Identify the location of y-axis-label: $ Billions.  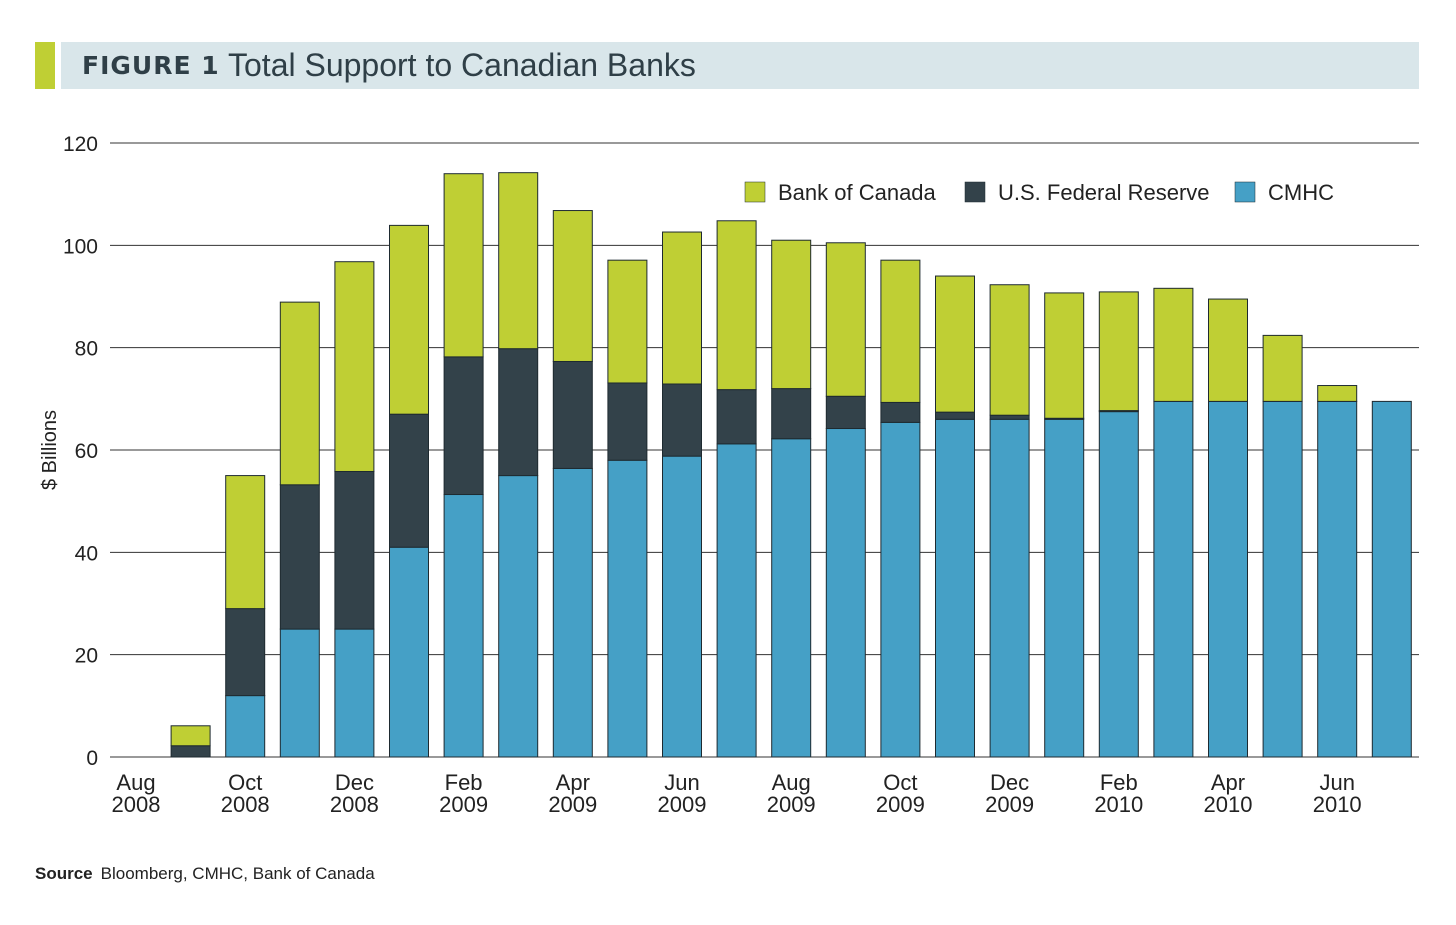
(50, 450).